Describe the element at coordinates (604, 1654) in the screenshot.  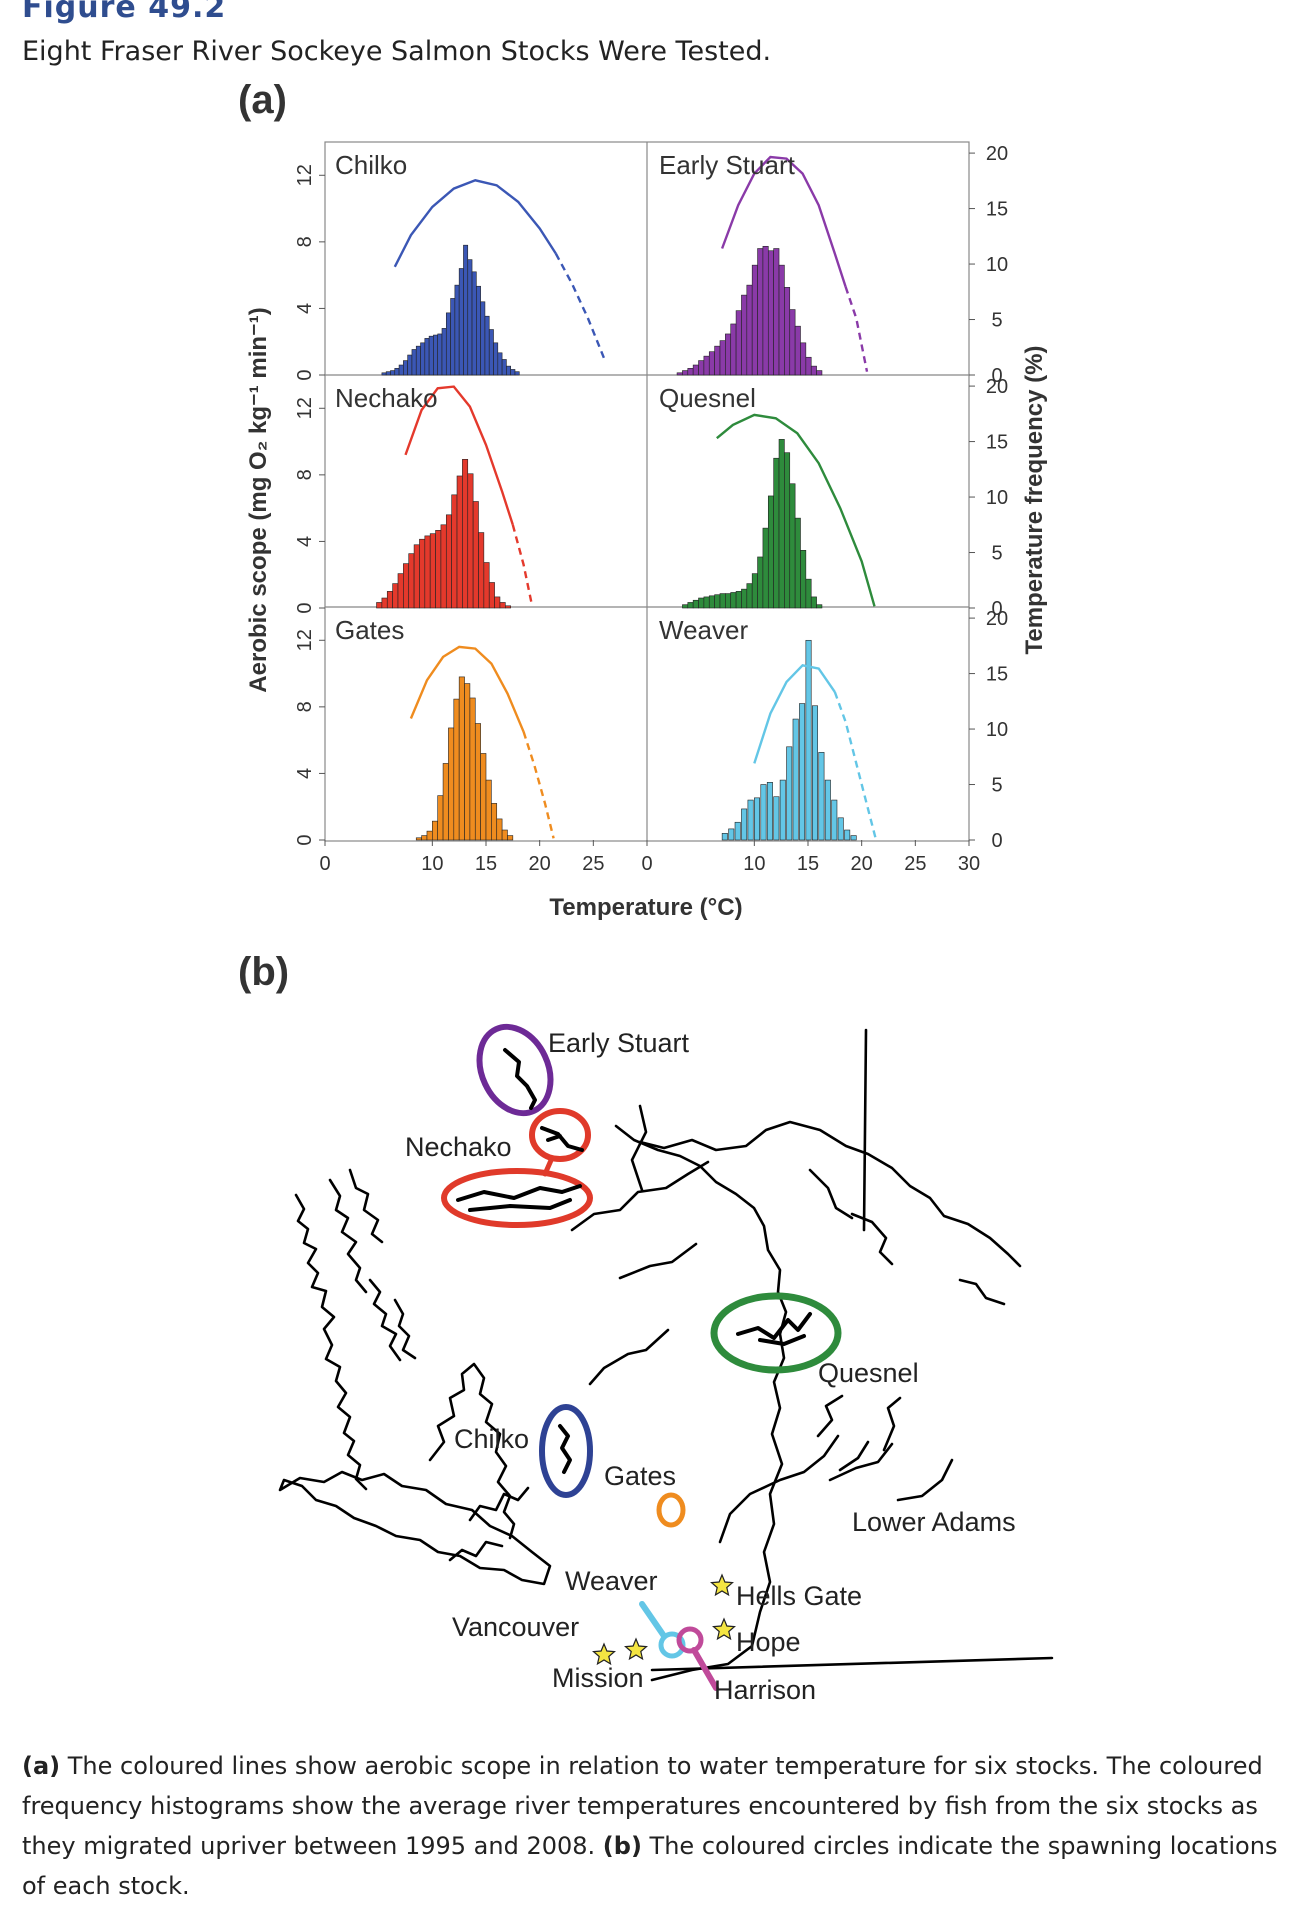
I see `star-marker-icon` at that location.